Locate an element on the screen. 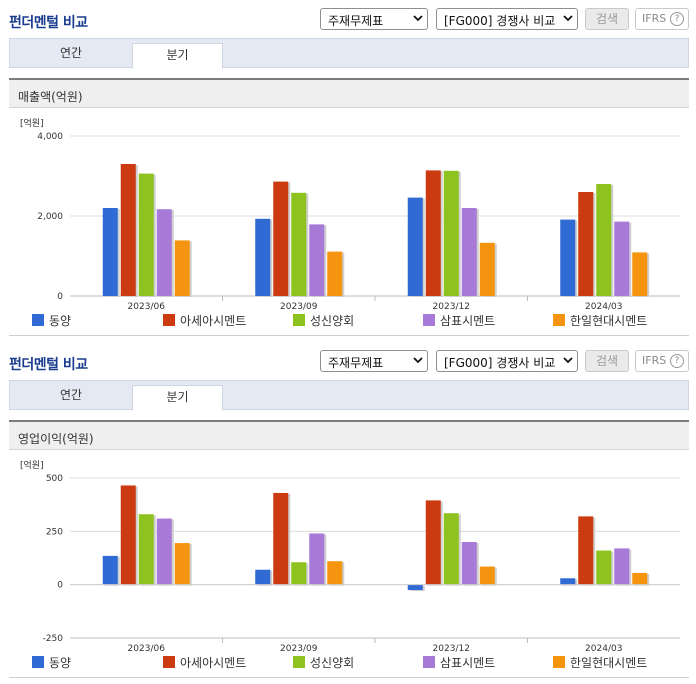  legend-label: 동양 is located at coordinates (60, 663).